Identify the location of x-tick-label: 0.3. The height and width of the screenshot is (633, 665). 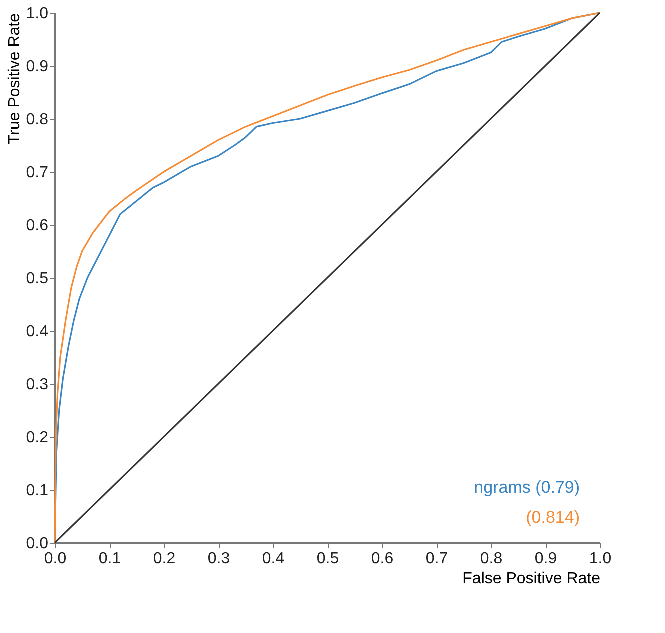
(219, 559).